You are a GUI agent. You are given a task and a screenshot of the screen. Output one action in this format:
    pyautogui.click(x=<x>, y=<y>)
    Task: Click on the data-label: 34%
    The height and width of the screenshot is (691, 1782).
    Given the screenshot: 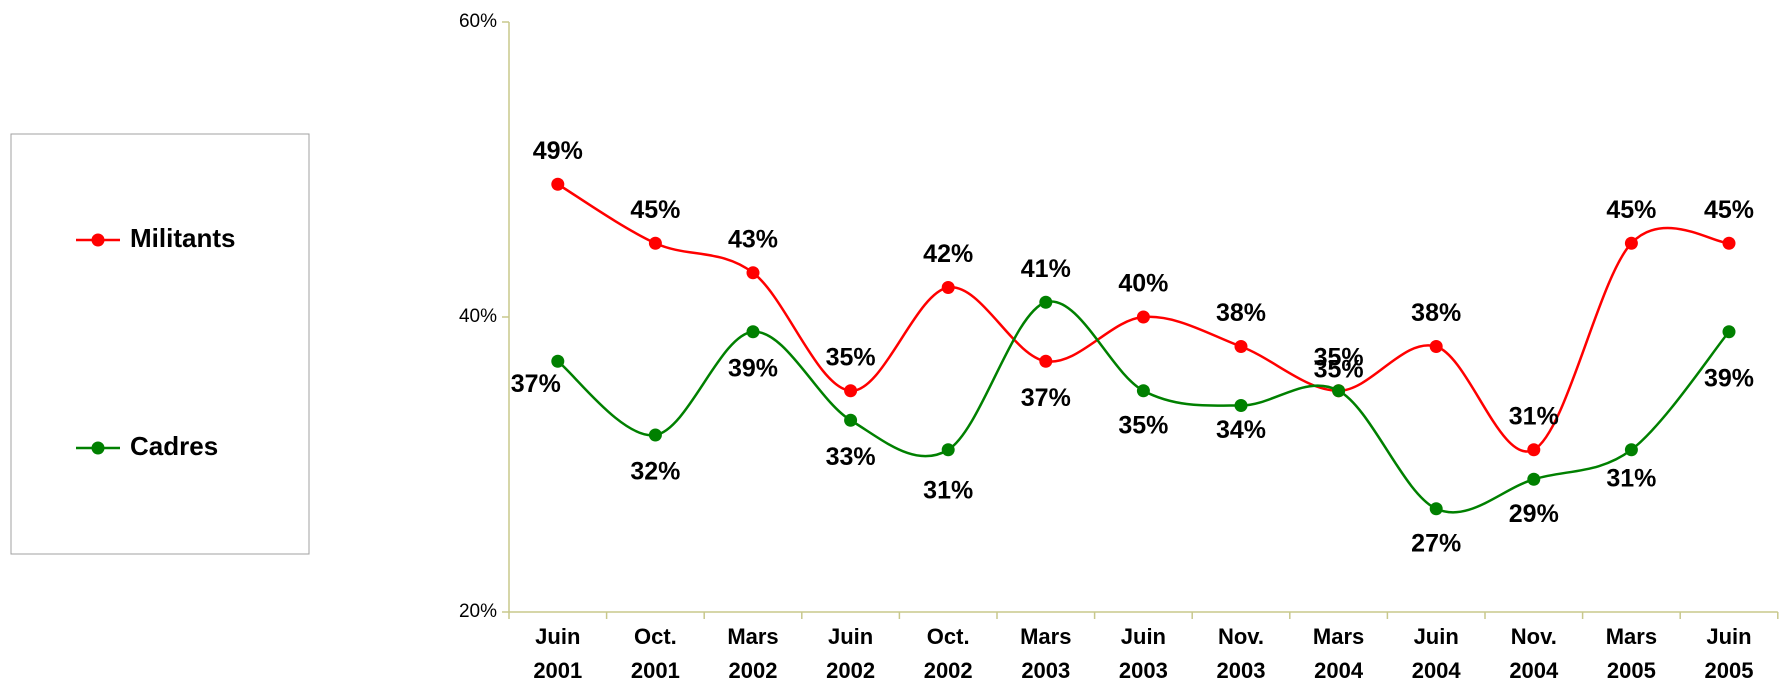 What is the action you would take?
    pyautogui.click(x=1241, y=430)
    